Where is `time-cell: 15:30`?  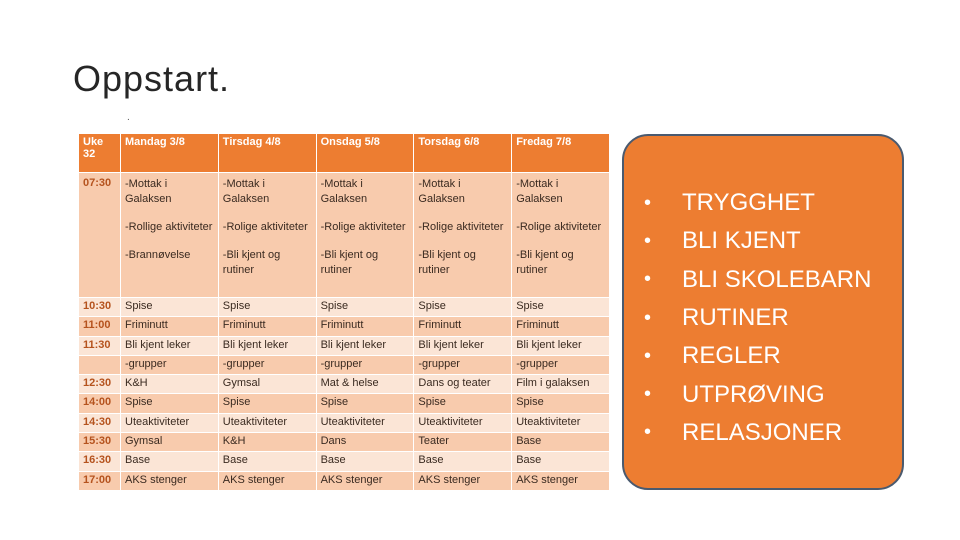
time-cell: 15:30 is located at coordinates (99, 442).